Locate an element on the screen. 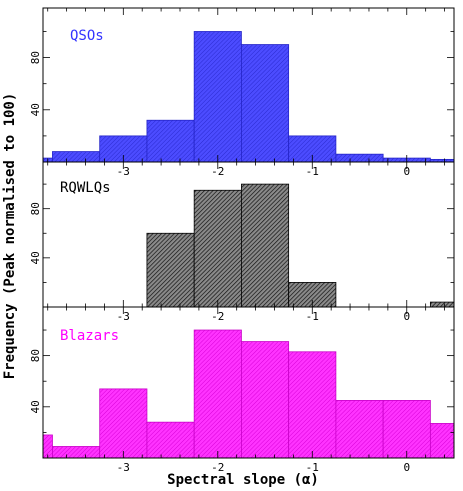 The height and width of the screenshot is (491, 463). x-axis-title: Spectral slope (α) is located at coordinates (243, 480).